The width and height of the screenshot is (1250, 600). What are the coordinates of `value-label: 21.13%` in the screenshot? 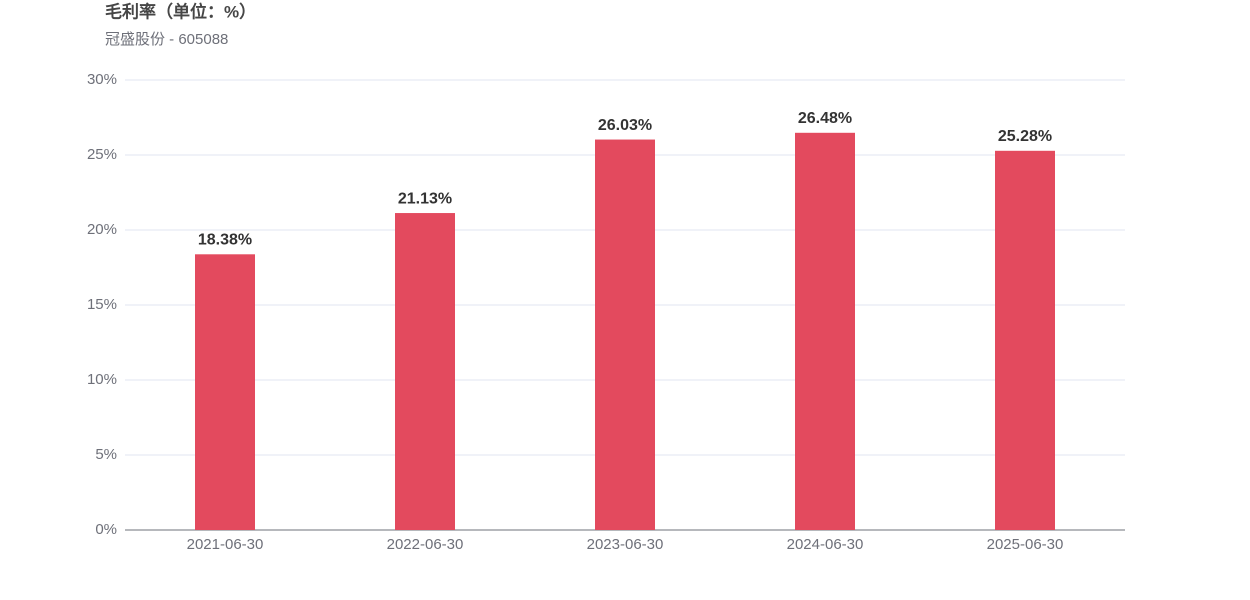 It's located at (425, 198).